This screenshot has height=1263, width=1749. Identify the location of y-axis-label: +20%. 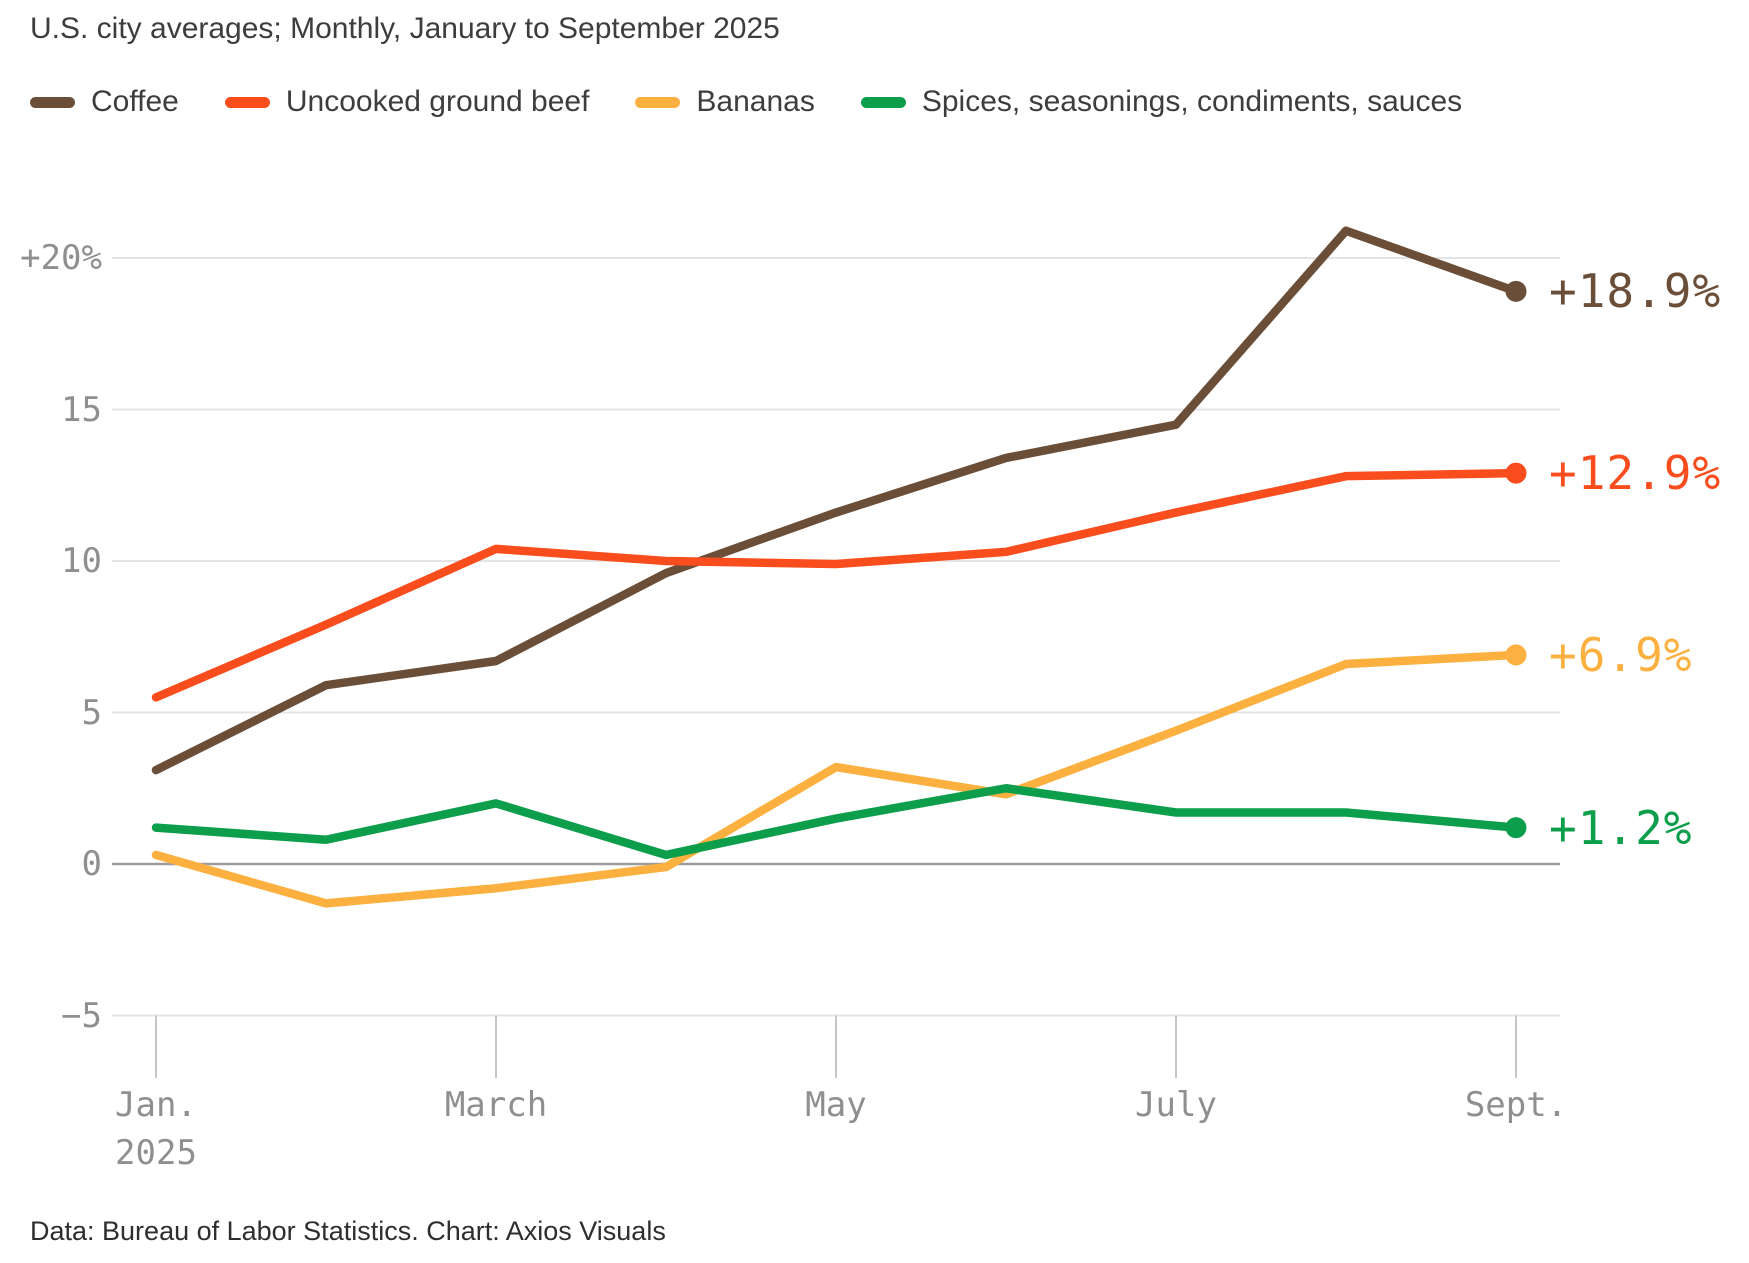
(61, 258).